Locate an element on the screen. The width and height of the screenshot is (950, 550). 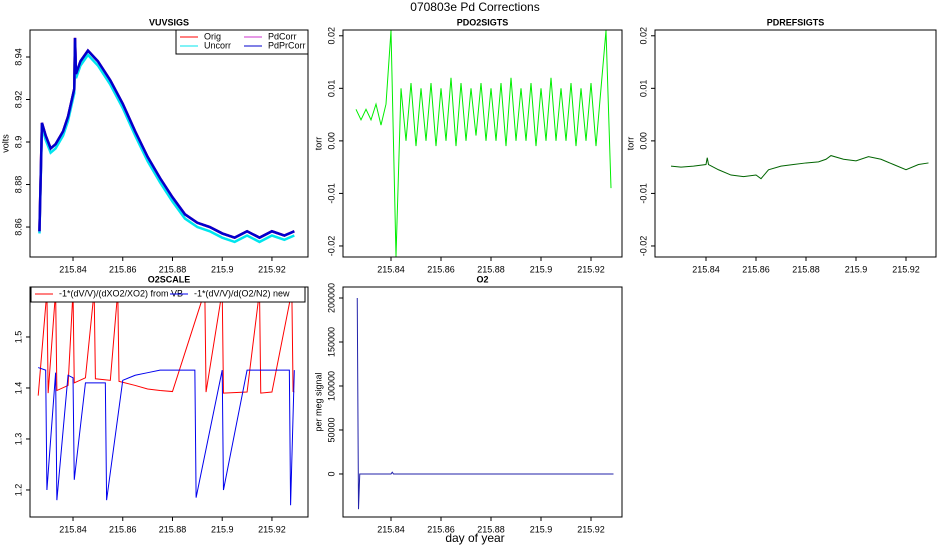
y-tick-label: 1.3 is located at coordinates (18, 439).